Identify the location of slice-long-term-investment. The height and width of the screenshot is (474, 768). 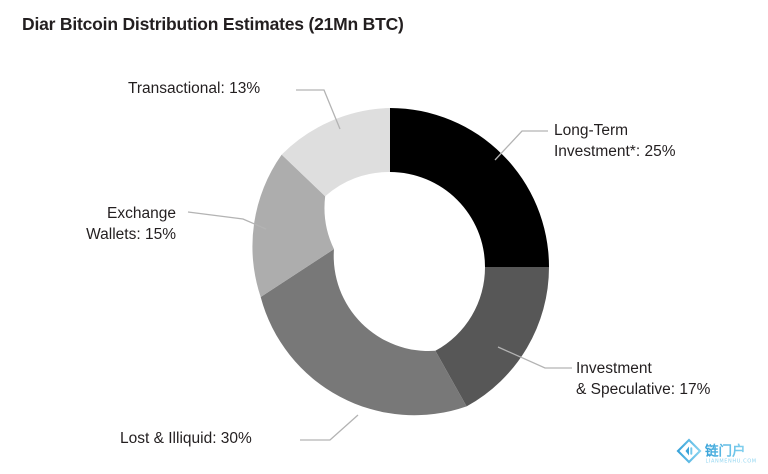
(469, 187).